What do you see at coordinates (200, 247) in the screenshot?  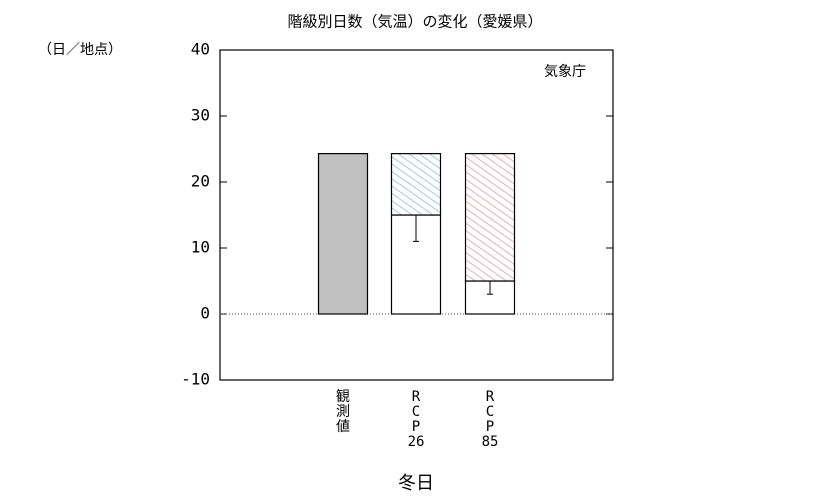 I see `y-tick-label: 10` at bounding box center [200, 247].